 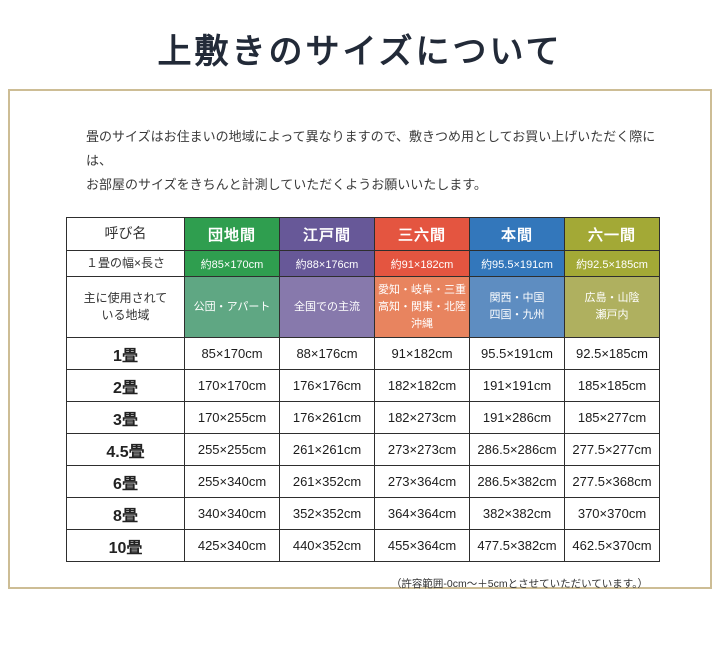 What do you see at coordinates (422, 514) in the screenshot?
I see `size-cell: 364×364cm` at bounding box center [422, 514].